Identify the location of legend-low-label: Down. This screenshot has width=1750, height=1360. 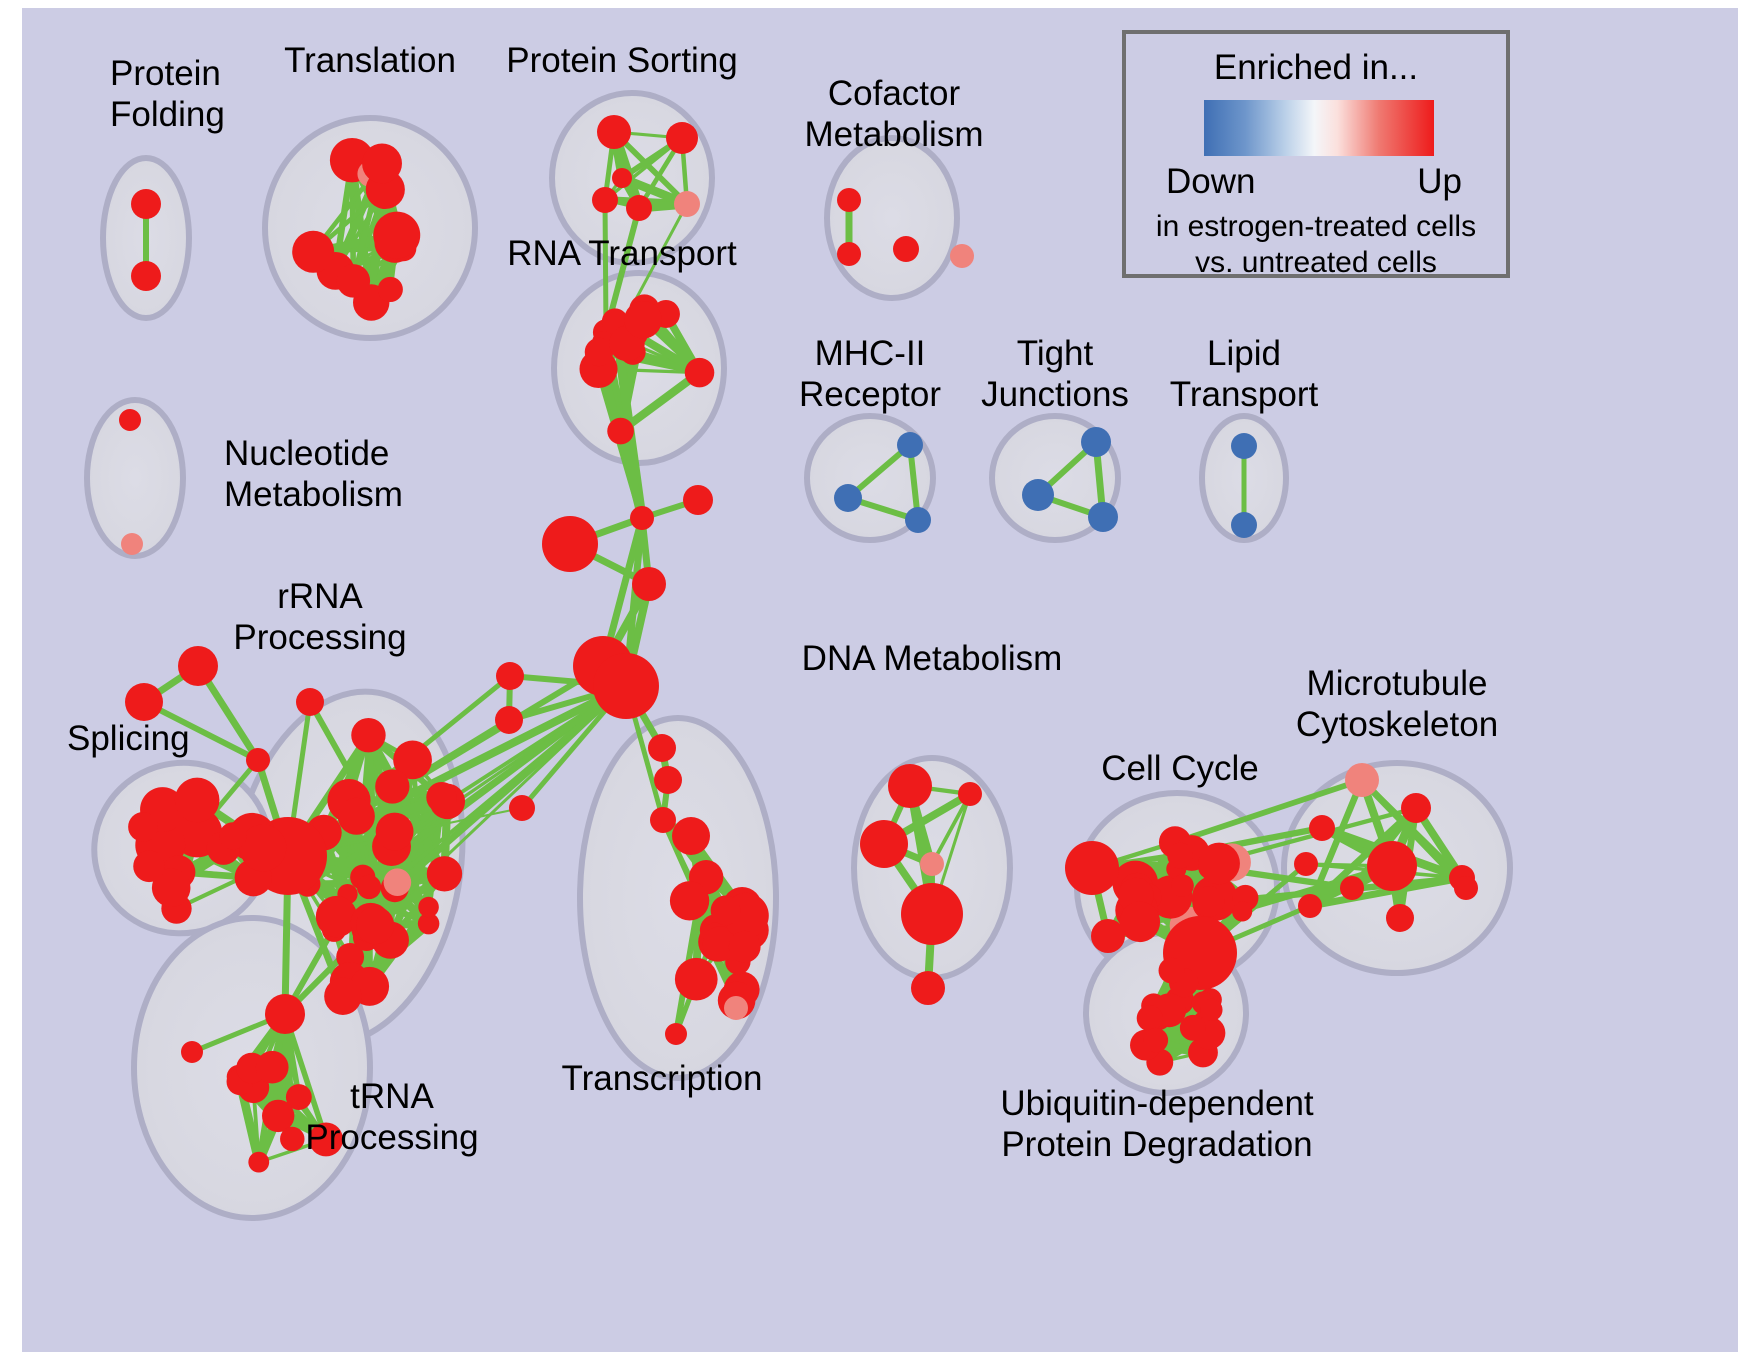
(1211, 181).